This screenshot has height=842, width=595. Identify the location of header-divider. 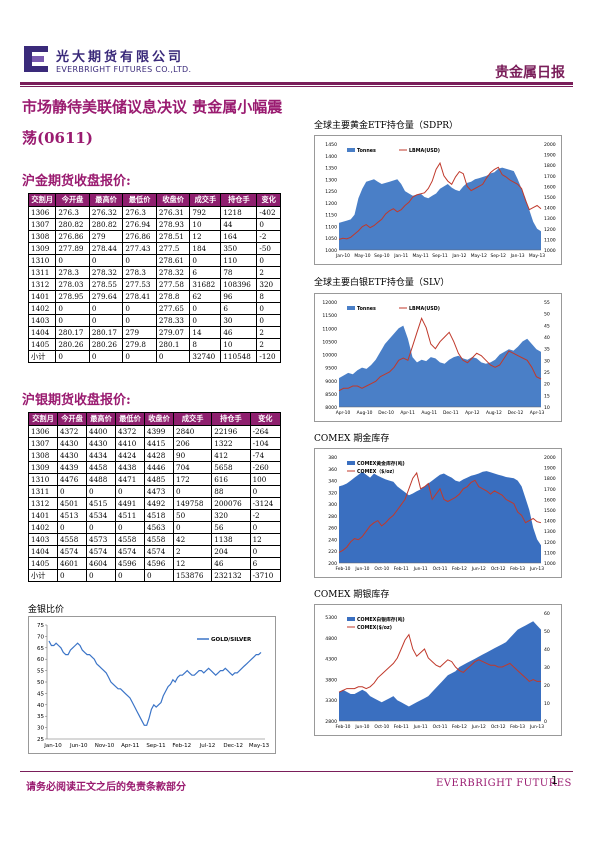
(296, 83).